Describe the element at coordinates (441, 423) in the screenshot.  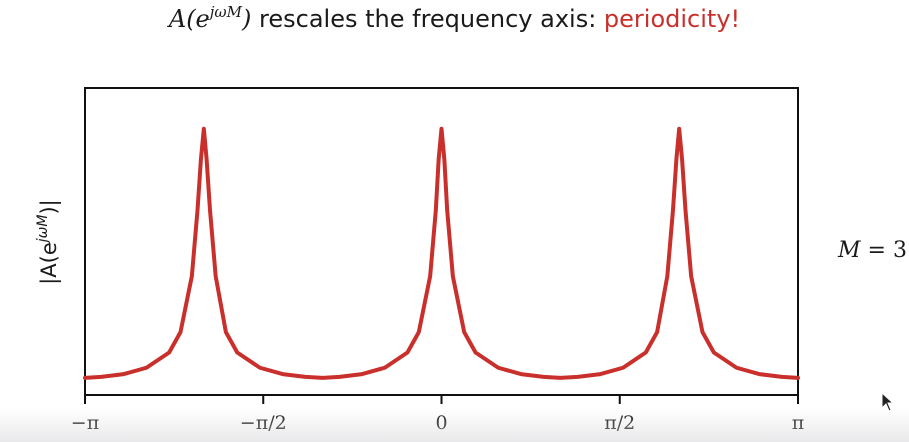
I see `x-tick-label-2: 0` at that location.